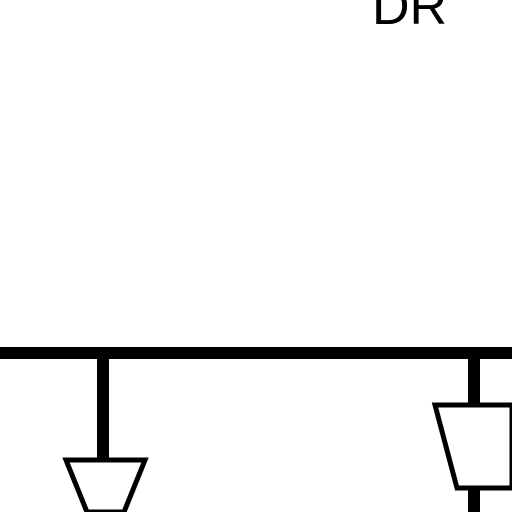  Describe the element at coordinates (105, 484) in the screenshot. I see `left-trapezoid-symbol` at that location.